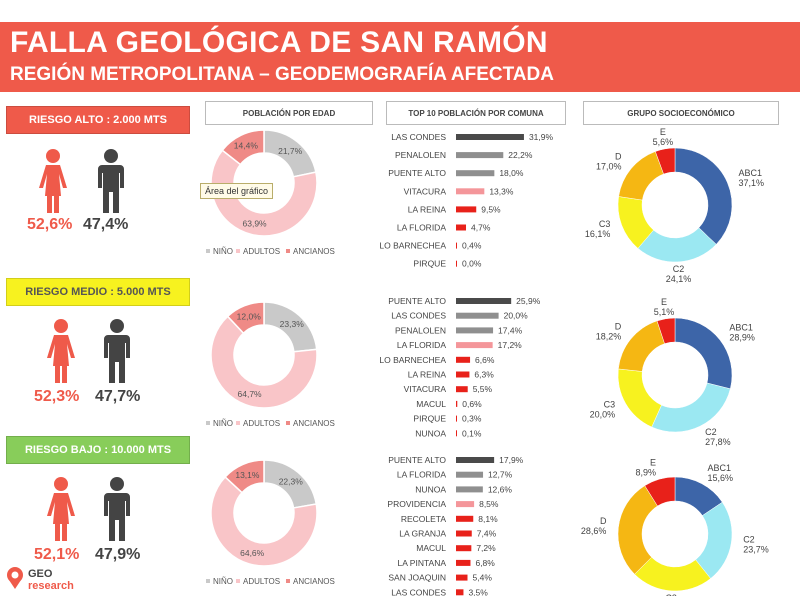  What do you see at coordinates (476, 113) in the screenshot?
I see `section-header-top10: TOP 10 POBLACIÓN POR COMUNA` at bounding box center [476, 113].